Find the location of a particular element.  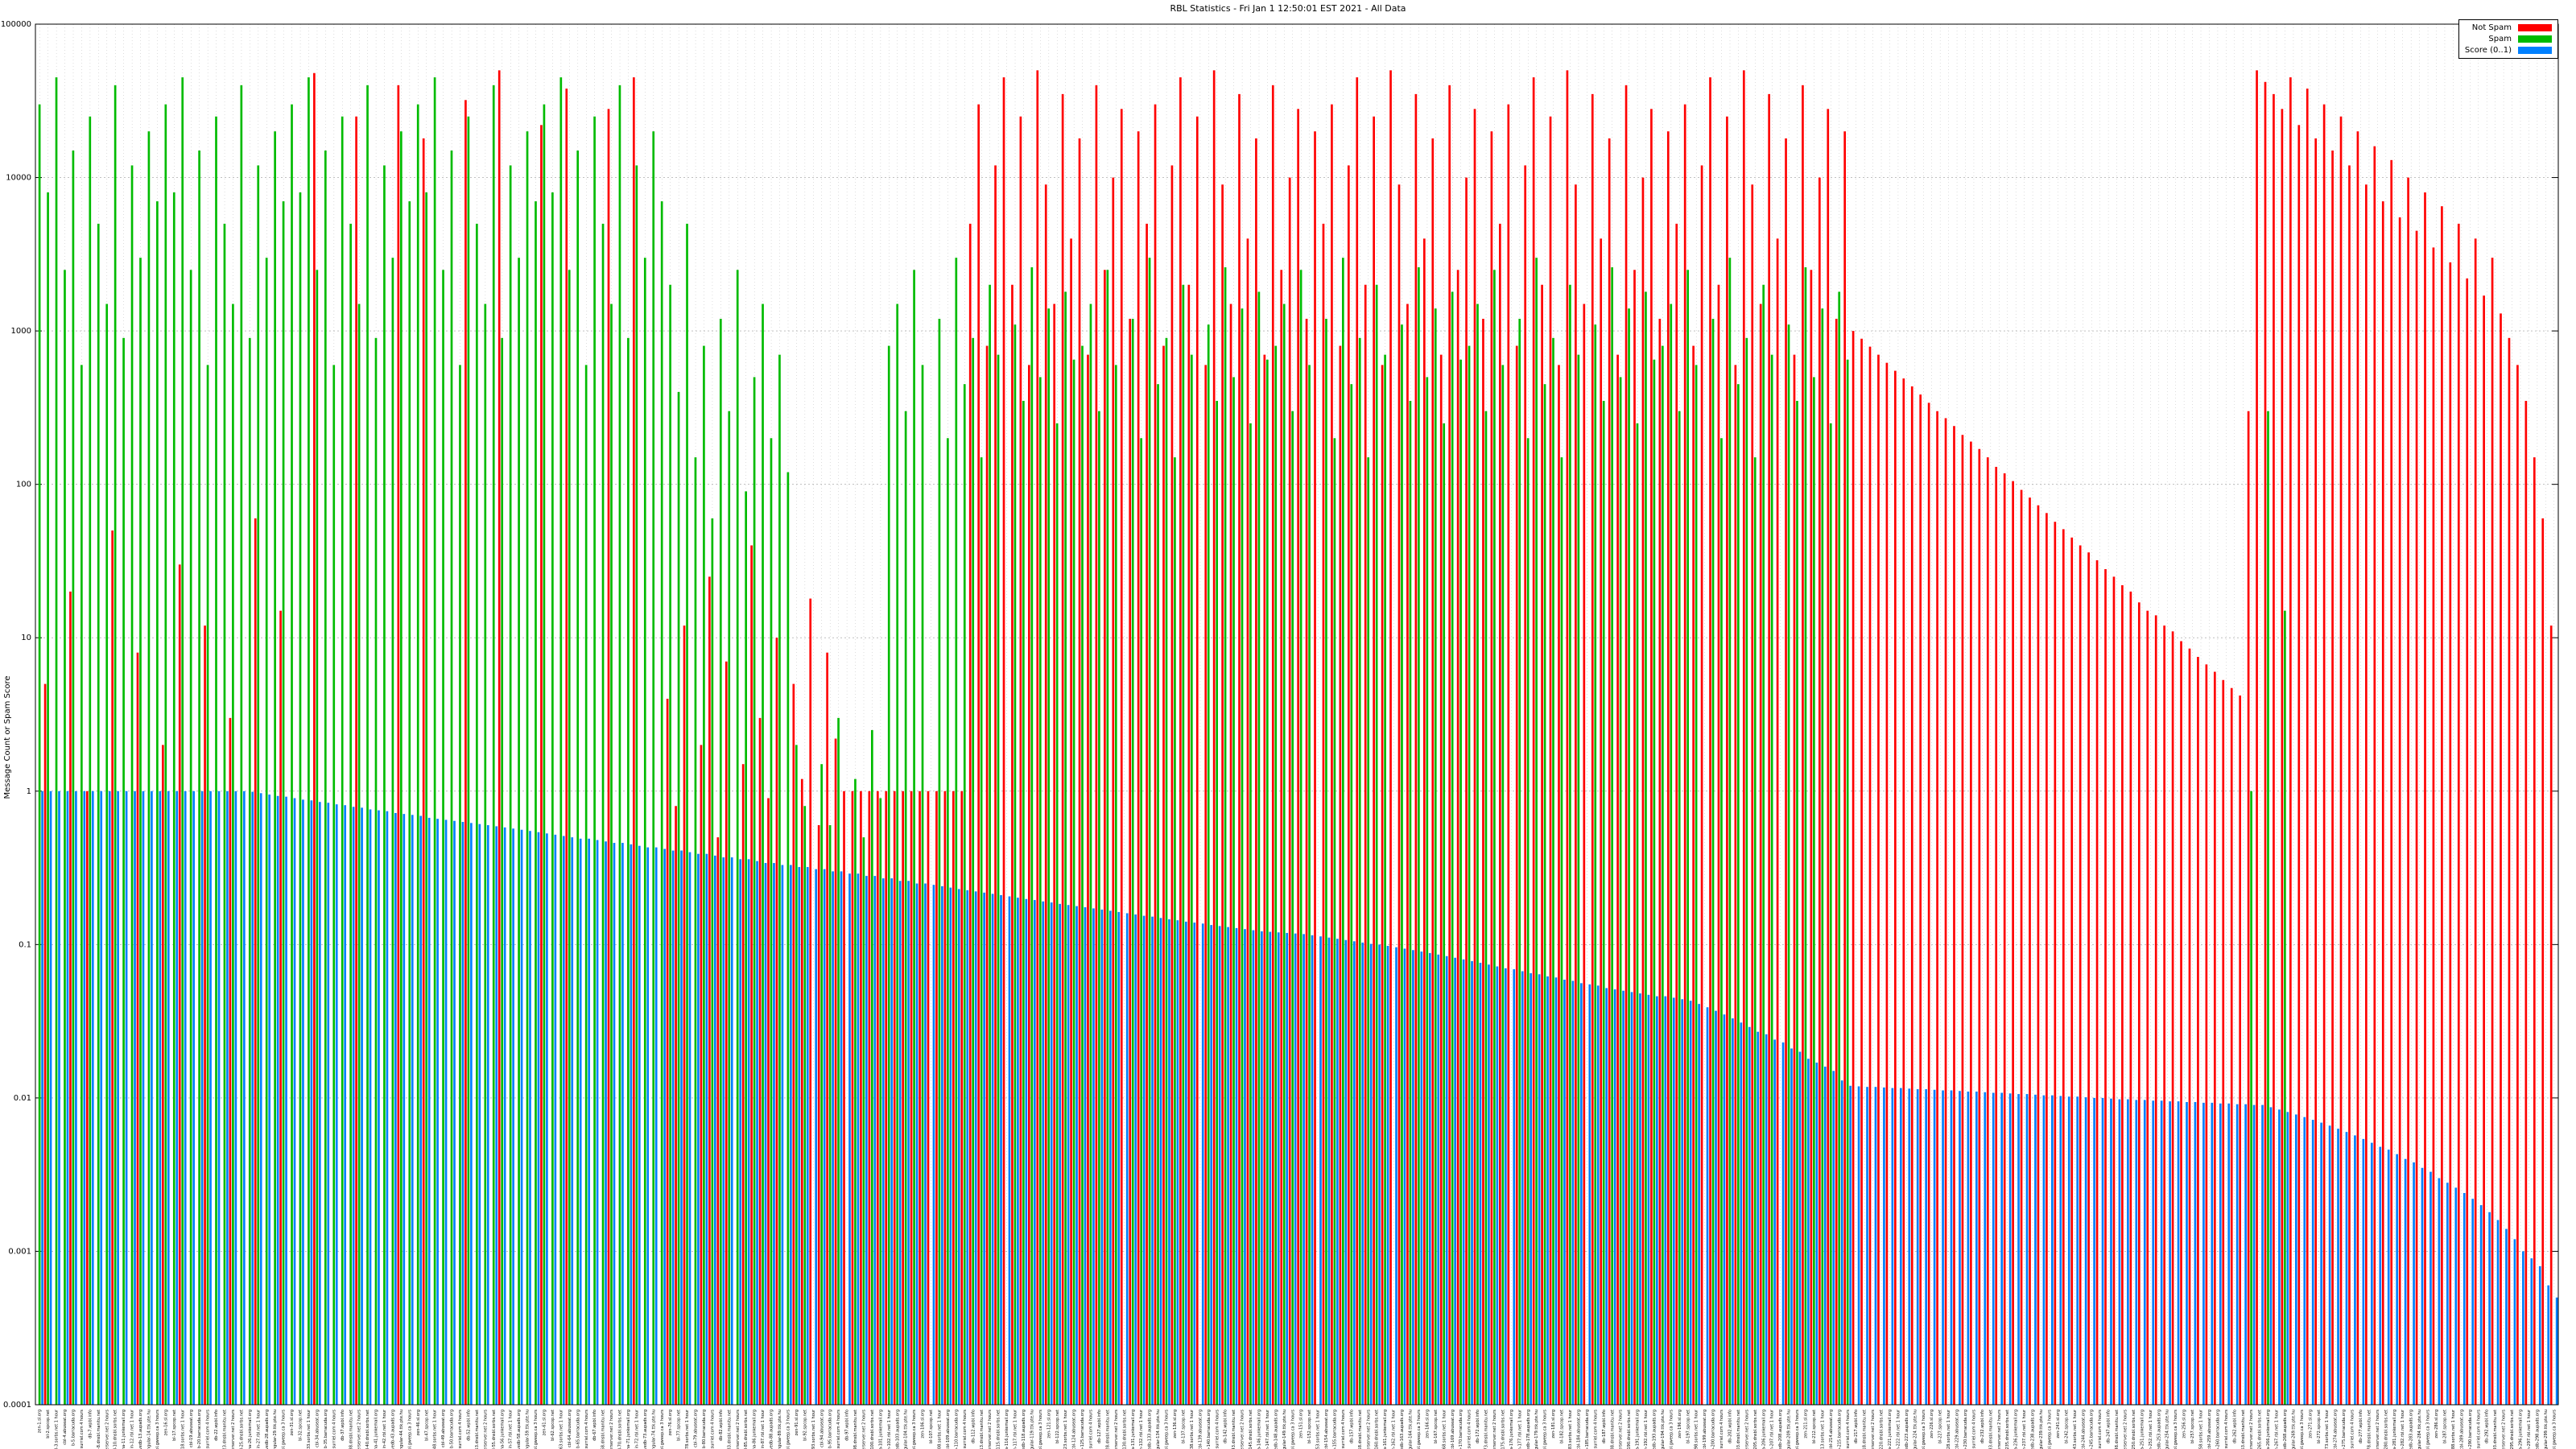

svg-text: dul-190.dnsbl.sorbs.net is located at coordinates (1629, 1429).